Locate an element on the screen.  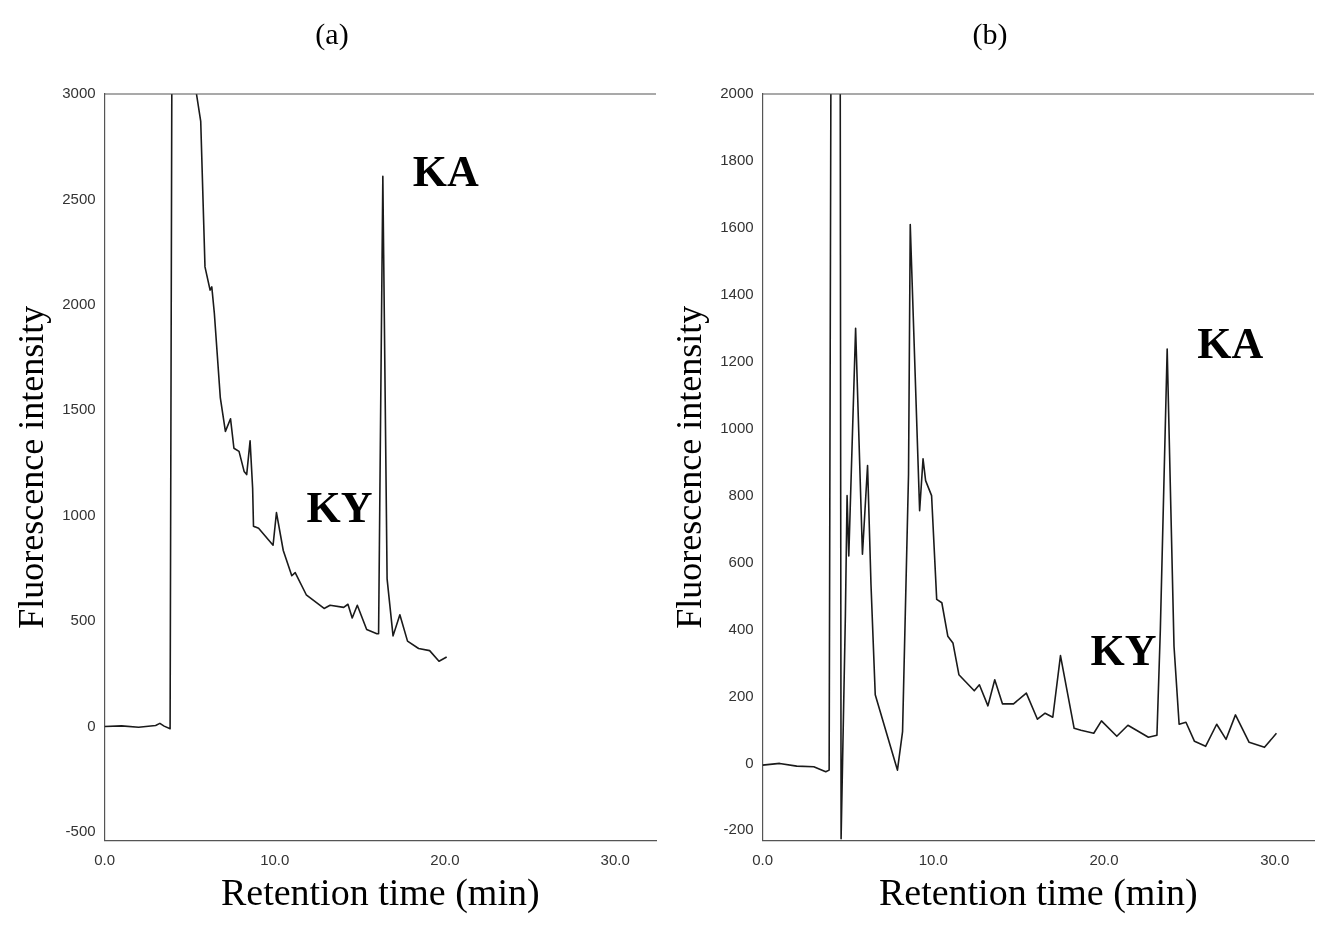
y-tick-label: 1200 is located at coordinates (737, 360).